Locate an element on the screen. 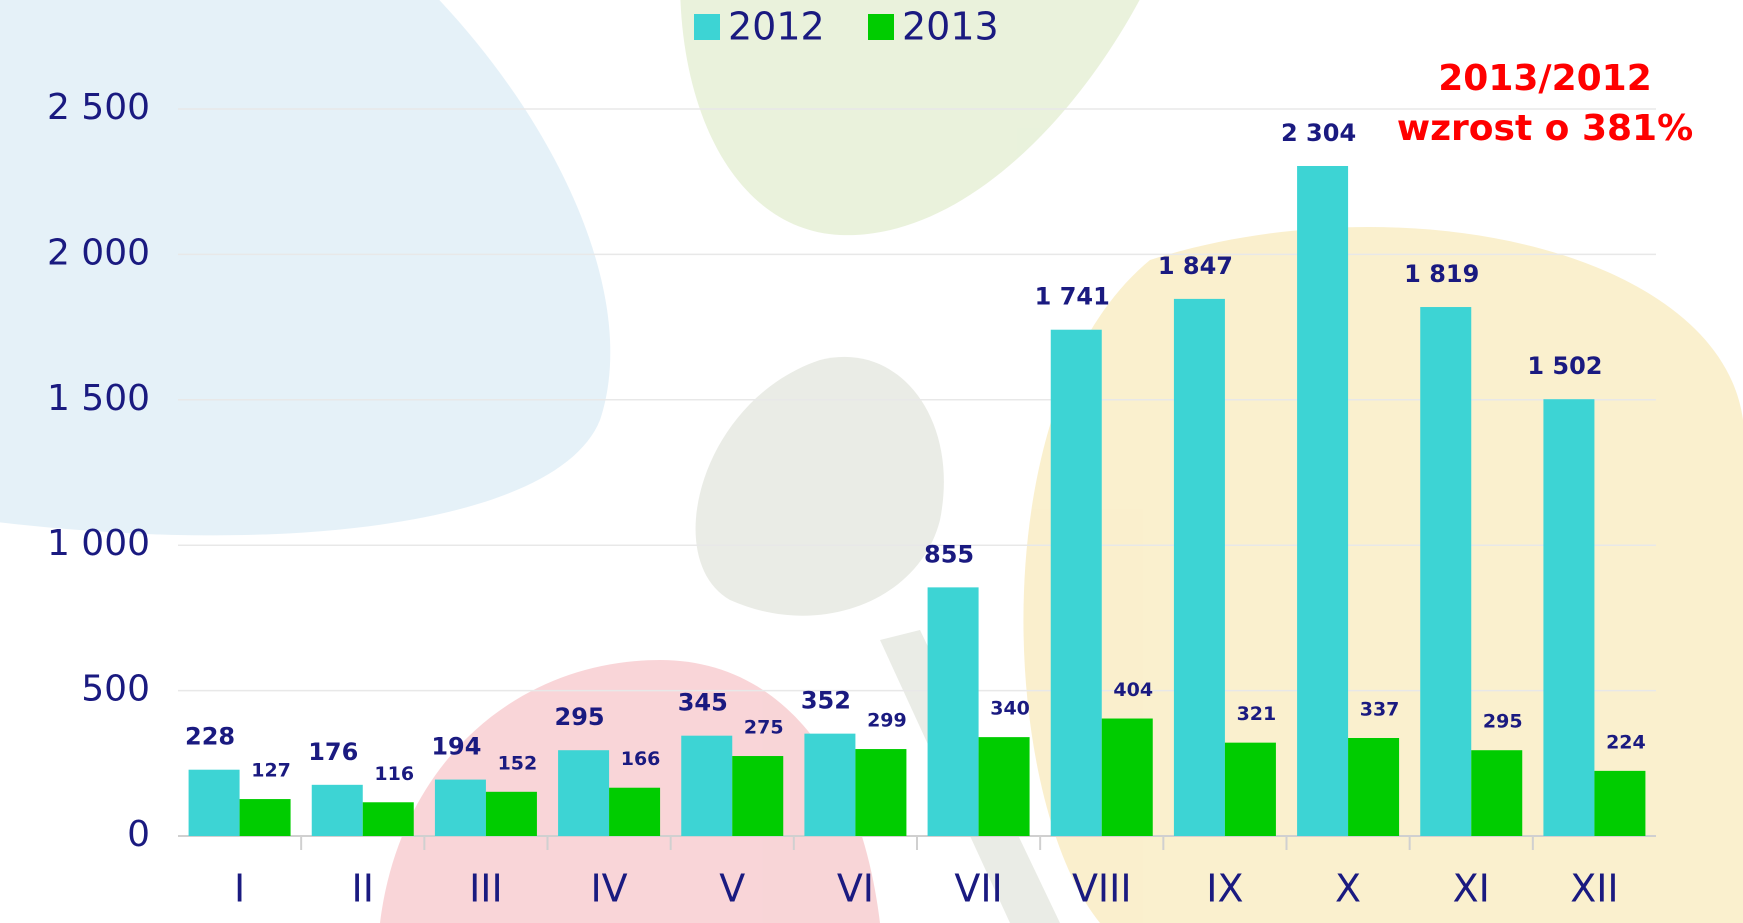 The height and width of the screenshot is (923, 1743). data-label: 1 741 is located at coordinates (1072, 297).